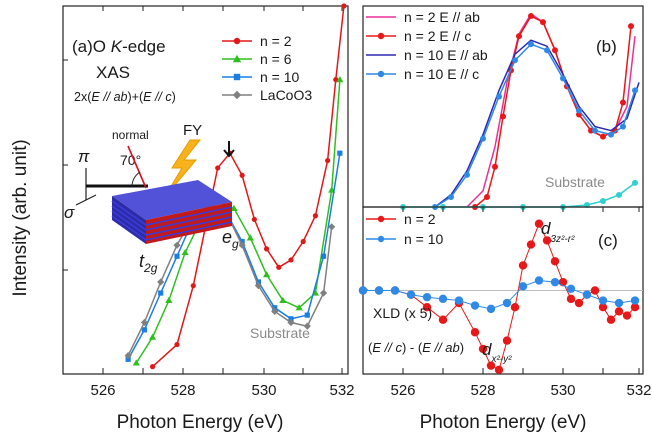 Image resolution: width=652 pixels, height=436 pixels. What do you see at coordinates (119, 46) in the screenshot?
I see `panel-a-title: (a)O K-edge` at bounding box center [119, 46].